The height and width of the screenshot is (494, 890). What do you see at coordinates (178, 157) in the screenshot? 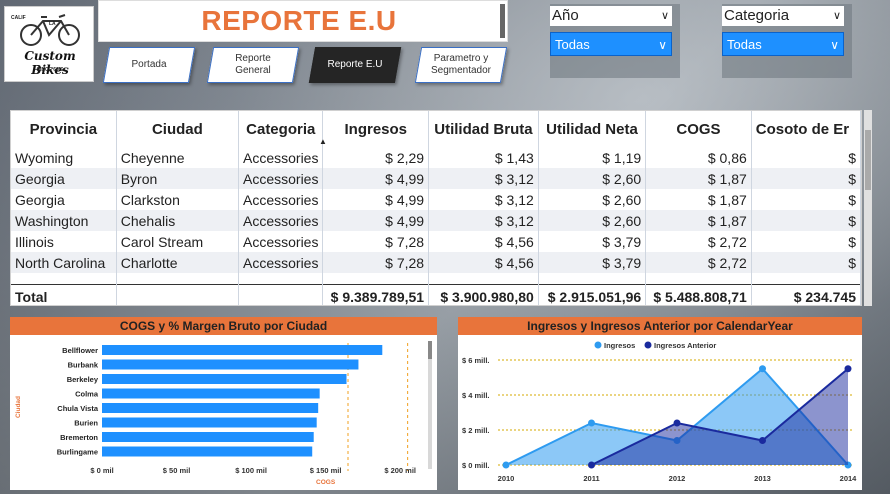
I see `cell-ciudad: Cheyenne` at bounding box center [178, 157].